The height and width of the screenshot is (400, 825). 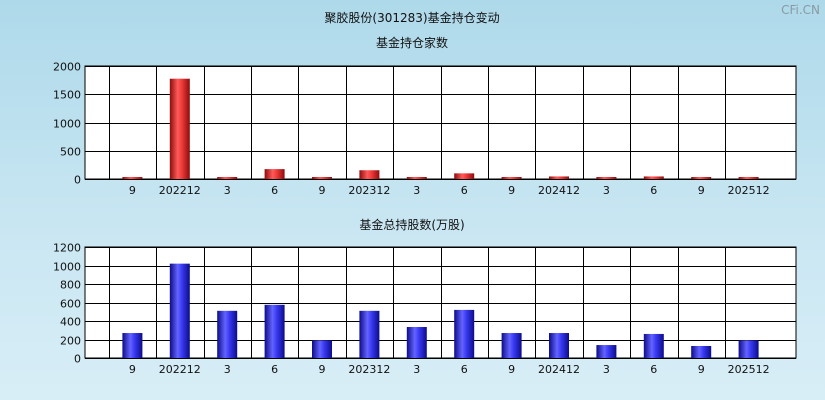 What do you see at coordinates (67, 248) in the screenshot?
I see `y-tick-label: 1200` at bounding box center [67, 248].